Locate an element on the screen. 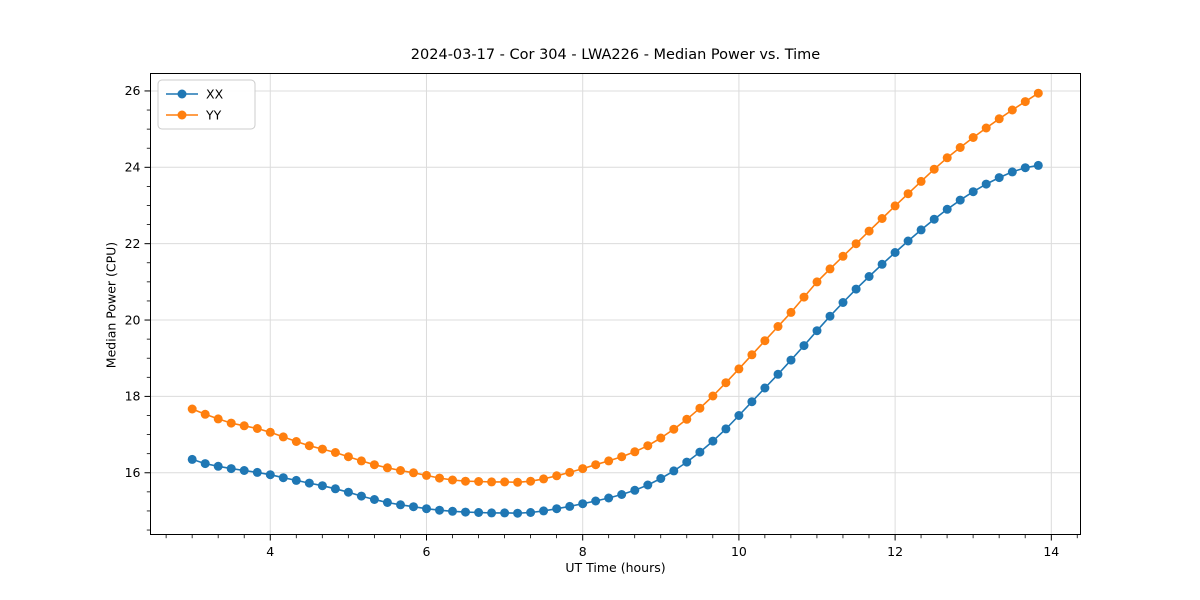 This screenshot has height=600, width=1200. x-tick-label: 10 is located at coordinates (739, 551).